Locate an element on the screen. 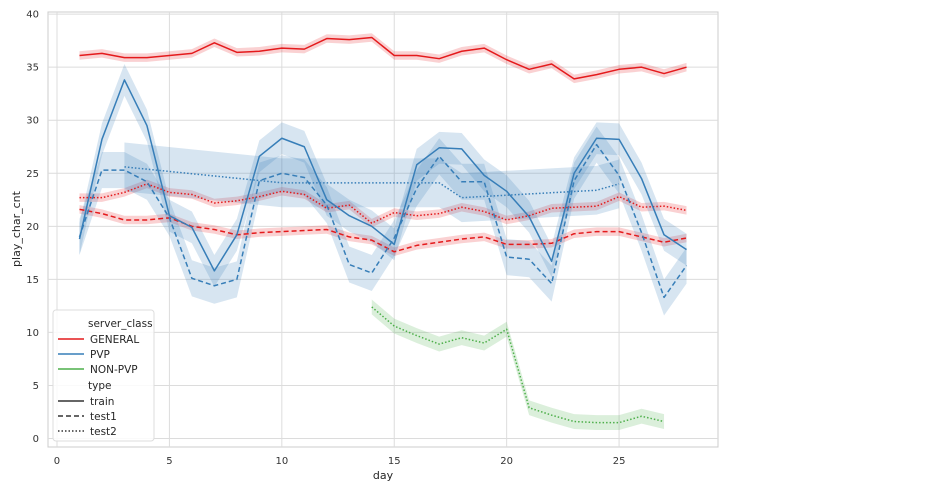  x-tick-label: 5 is located at coordinates (169, 461).